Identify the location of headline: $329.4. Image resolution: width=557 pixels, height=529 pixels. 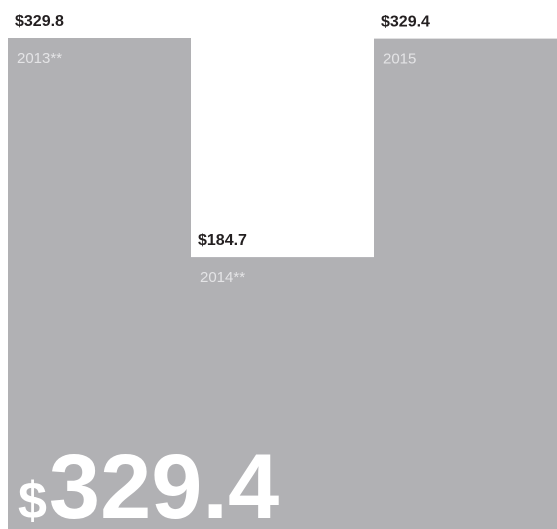
(148, 482).